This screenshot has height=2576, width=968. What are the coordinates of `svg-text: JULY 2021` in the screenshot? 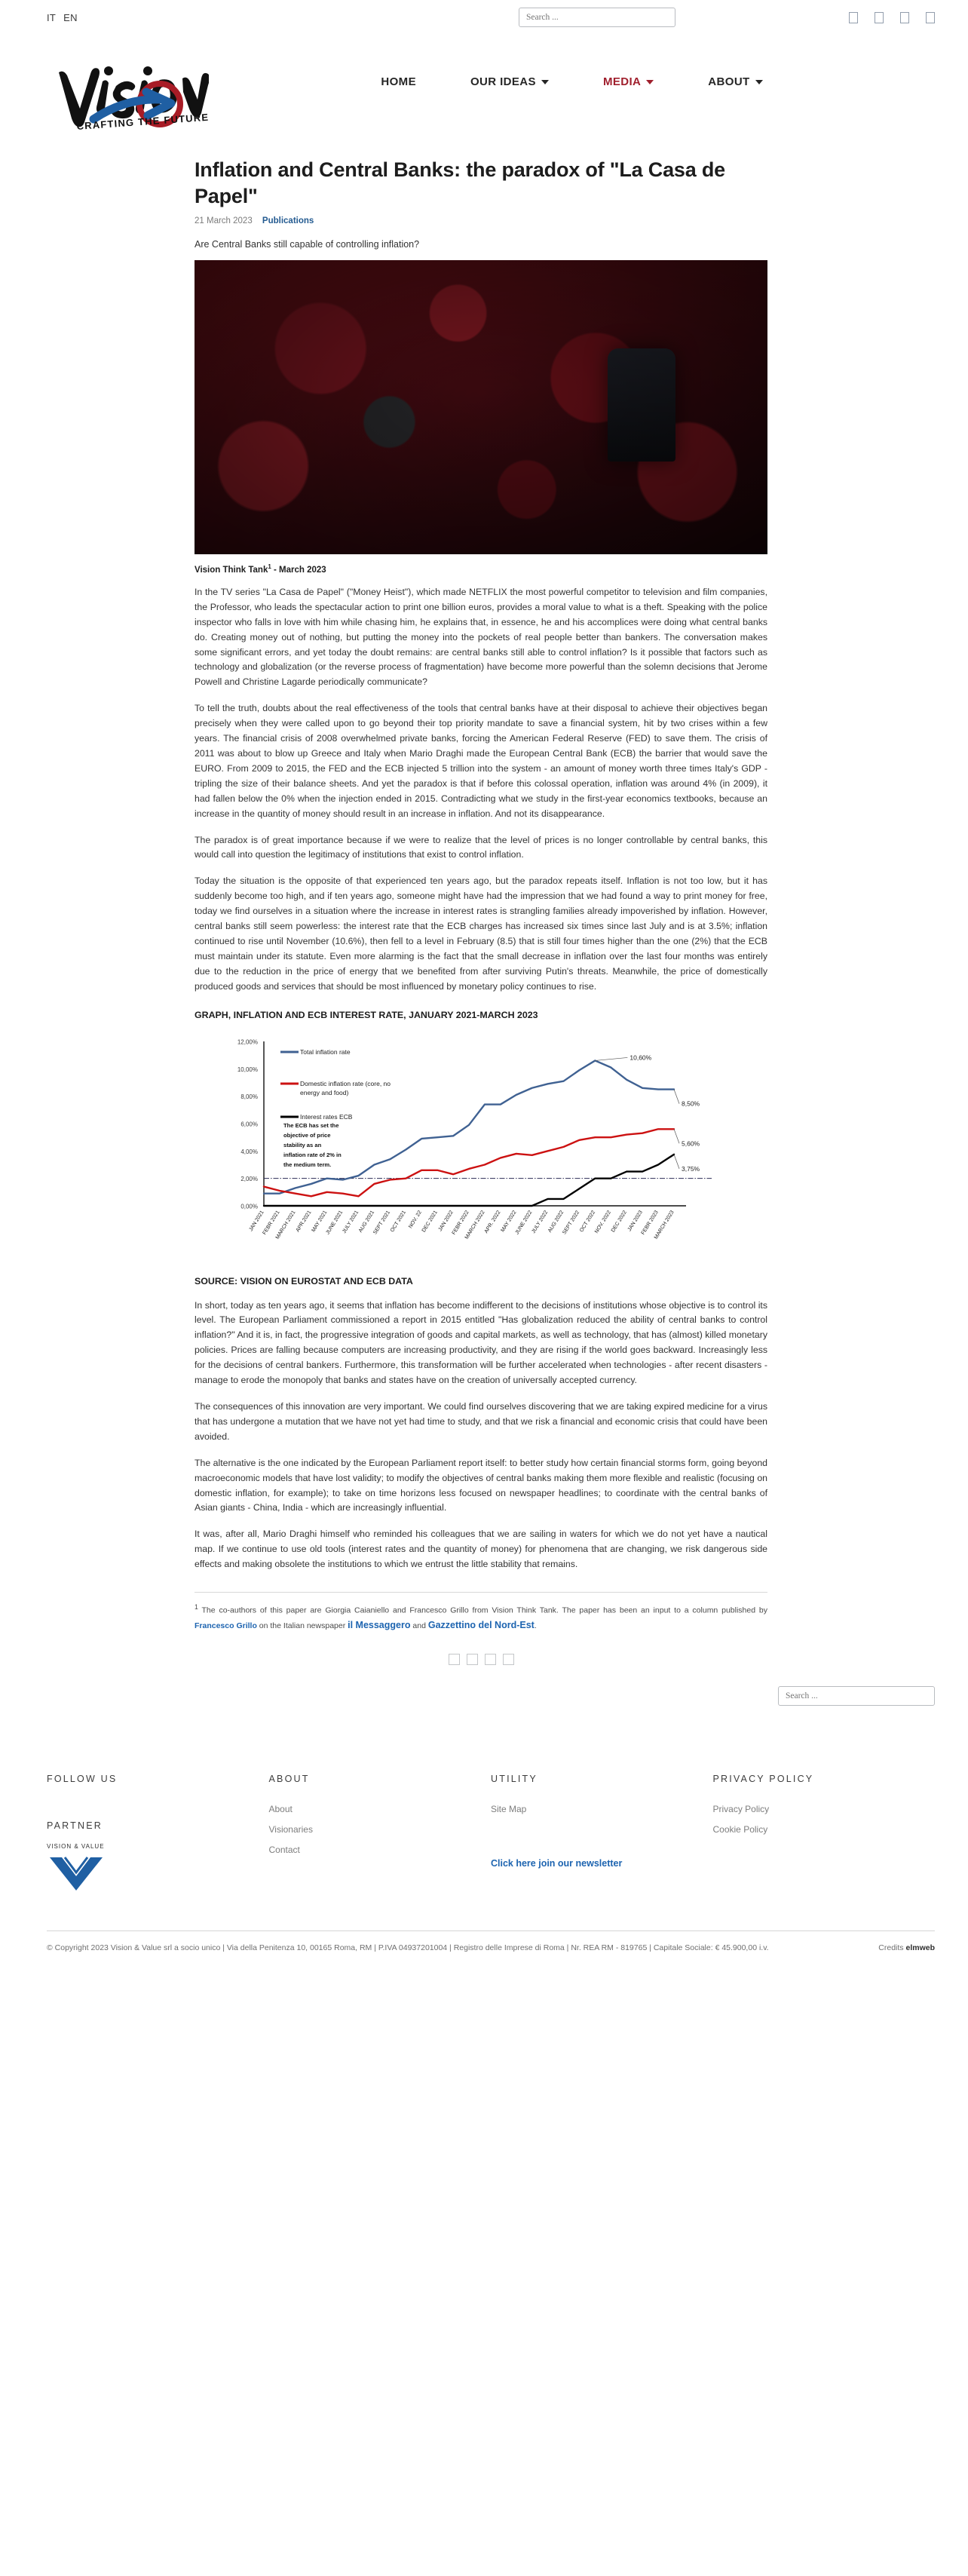 It's located at (351, 1222).